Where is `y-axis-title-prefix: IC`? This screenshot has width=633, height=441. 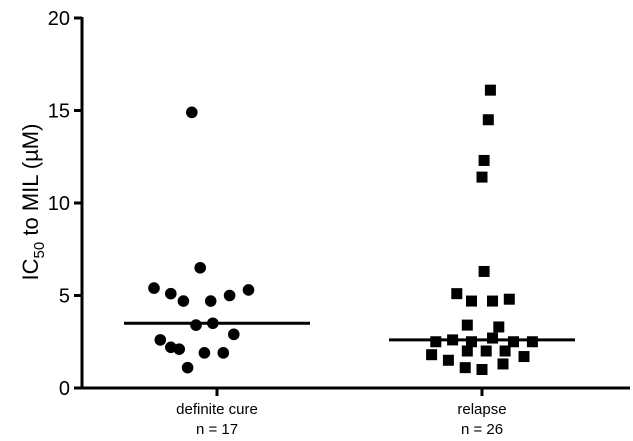 y-axis-title-prefix: IC is located at coordinates (30, 269).